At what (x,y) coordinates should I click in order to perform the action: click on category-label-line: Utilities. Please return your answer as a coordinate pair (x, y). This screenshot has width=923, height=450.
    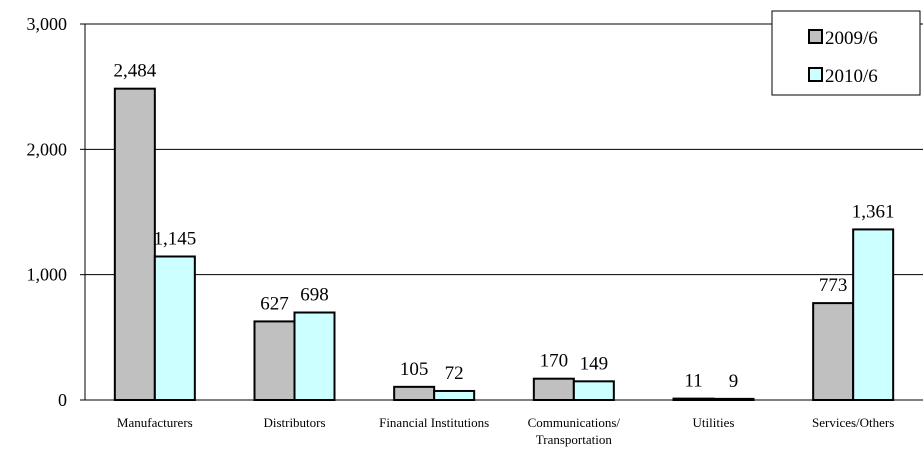
    Looking at the image, I should click on (714, 422).